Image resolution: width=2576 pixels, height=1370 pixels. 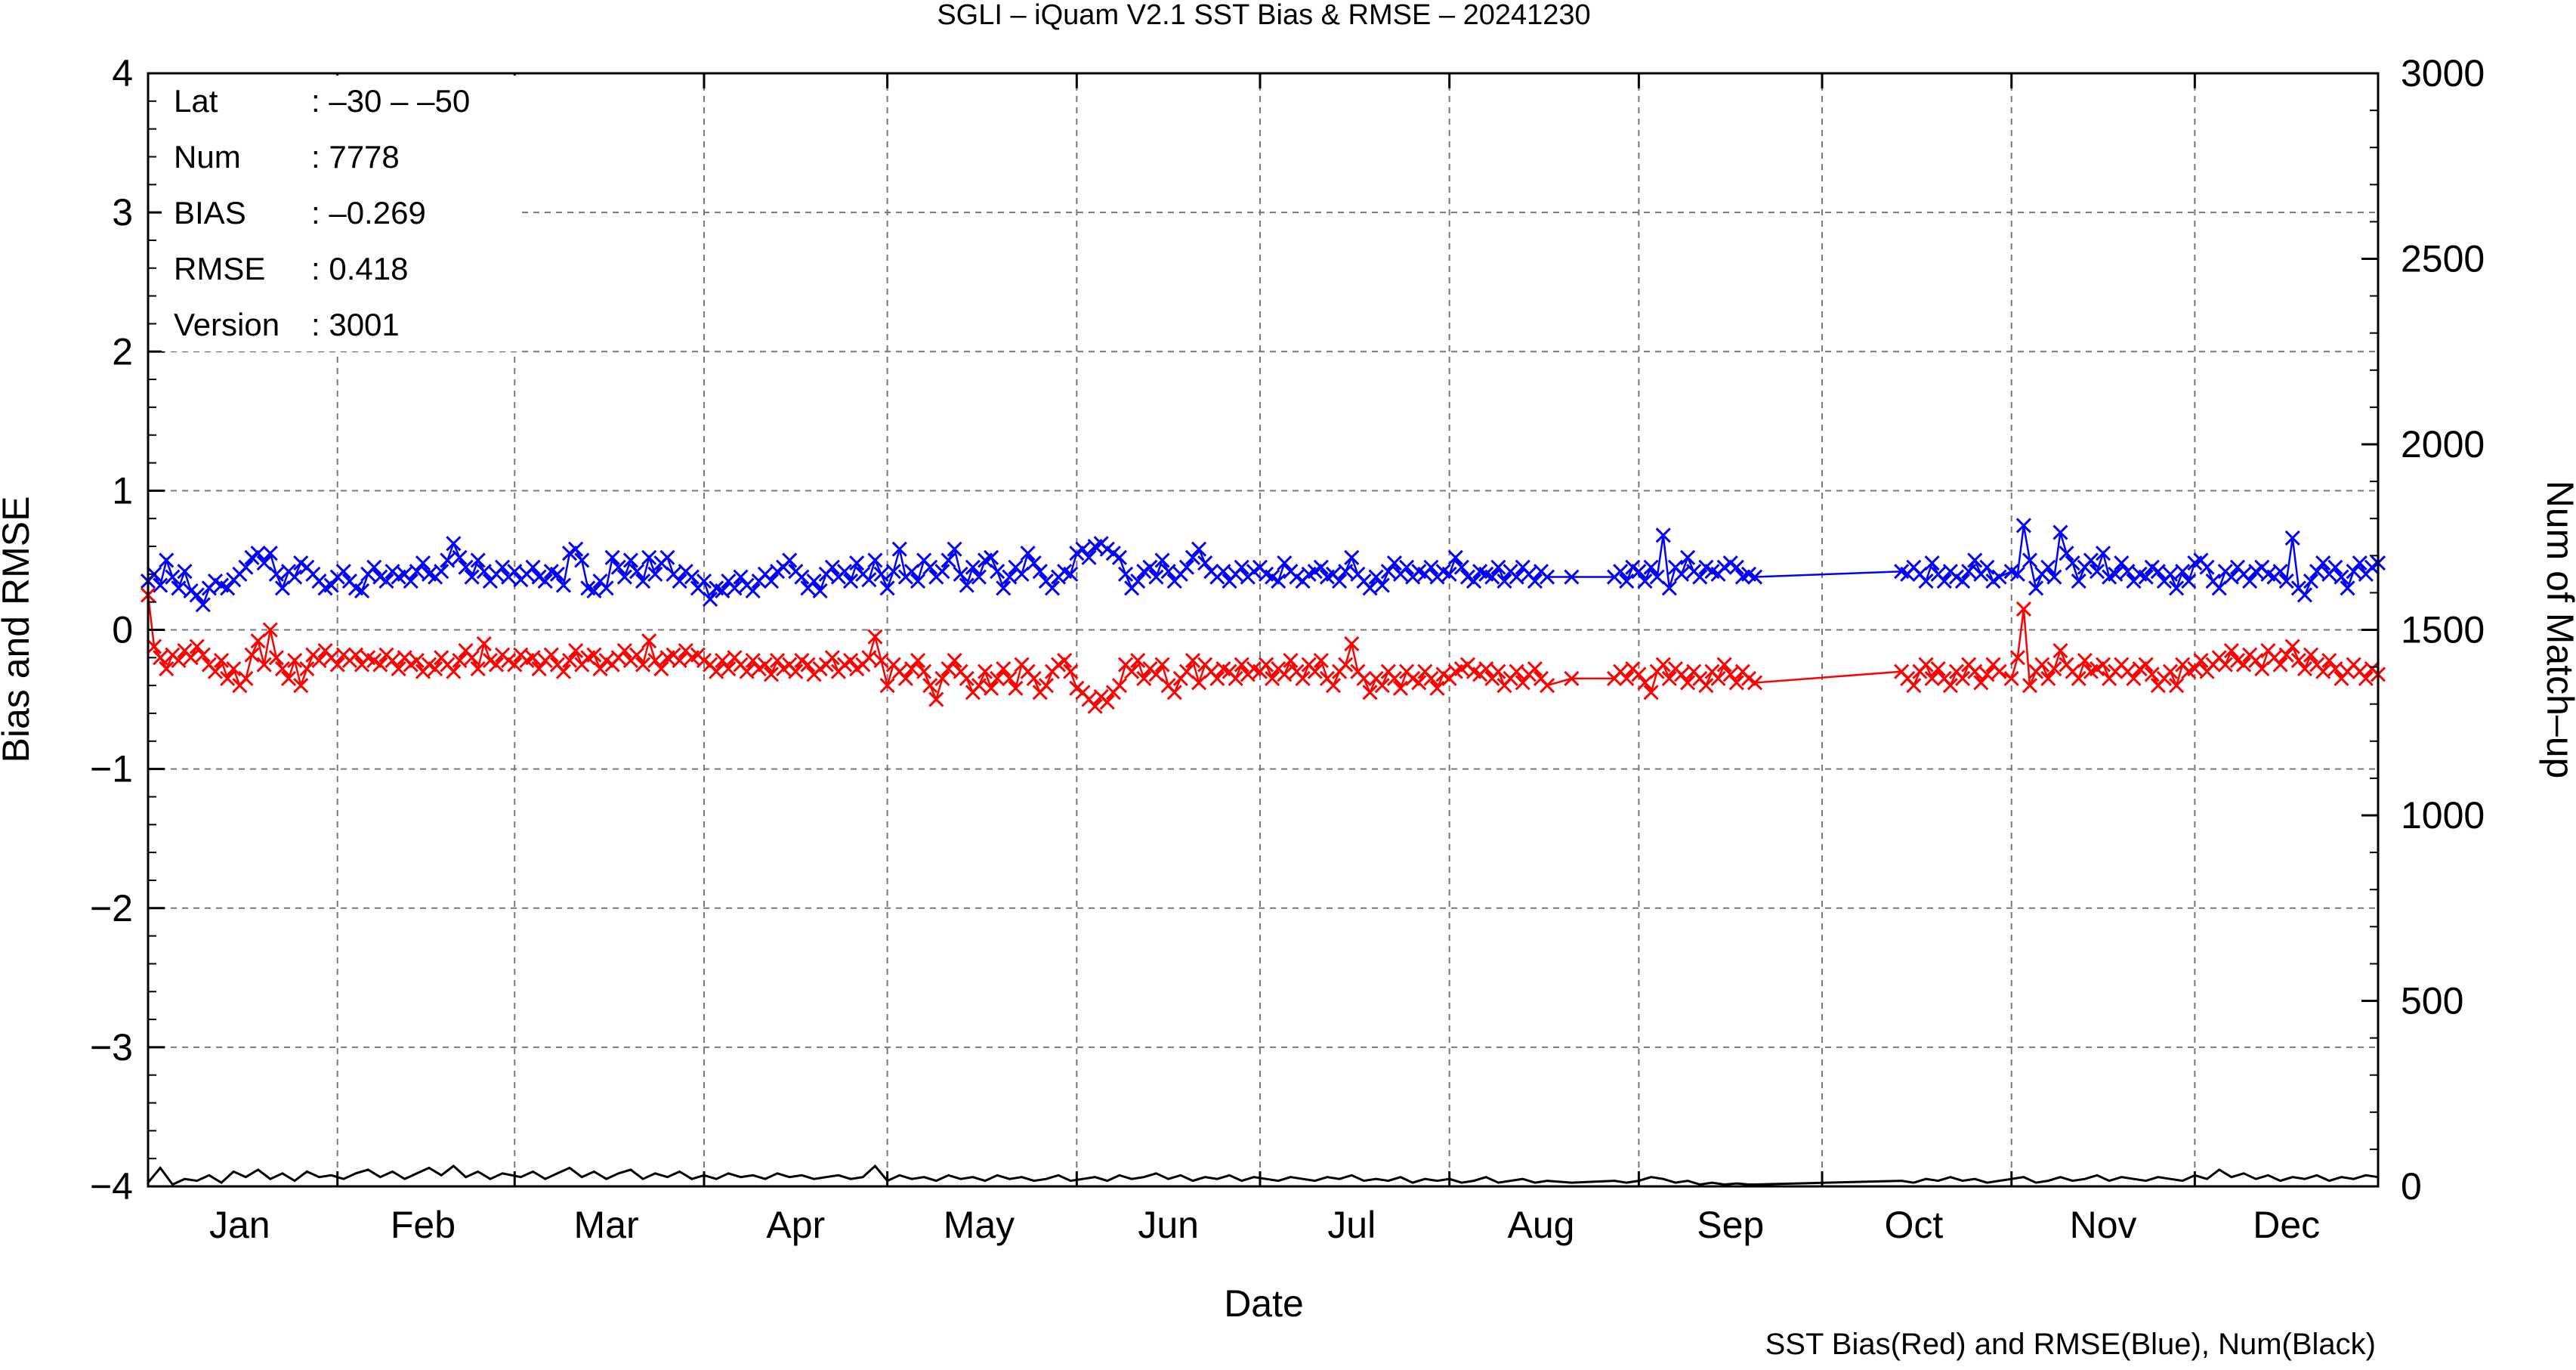 What do you see at coordinates (196, 101) in the screenshot?
I see `stats-key: Lat` at bounding box center [196, 101].